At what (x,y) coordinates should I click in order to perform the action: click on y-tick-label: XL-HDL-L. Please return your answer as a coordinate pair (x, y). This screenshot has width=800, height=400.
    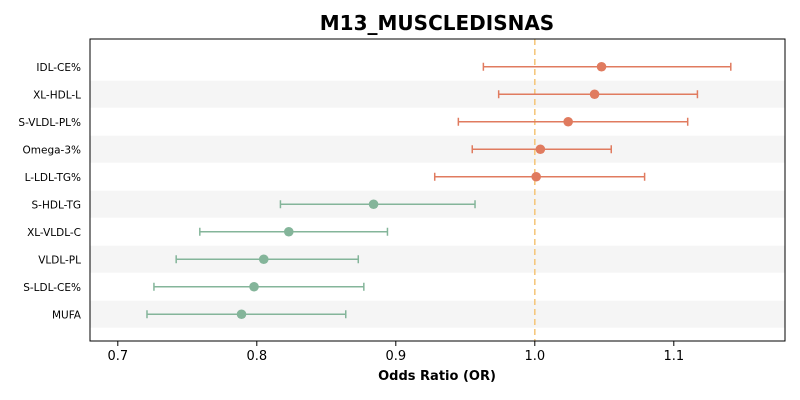
    Looking at the image, I should click on (57, 95).